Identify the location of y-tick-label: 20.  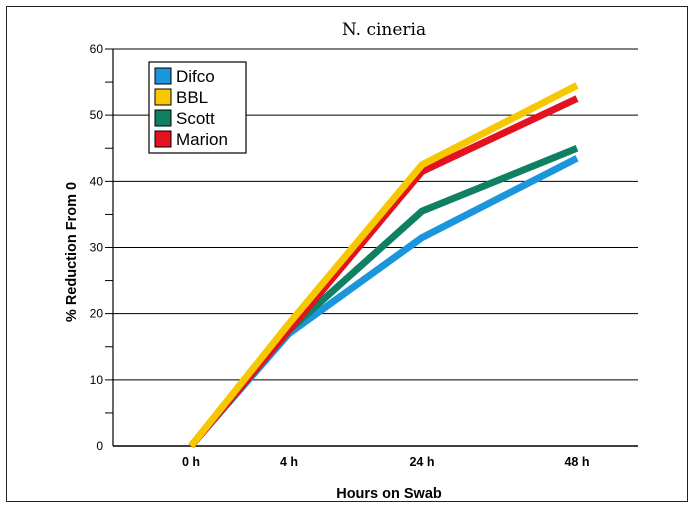
(97, 314).